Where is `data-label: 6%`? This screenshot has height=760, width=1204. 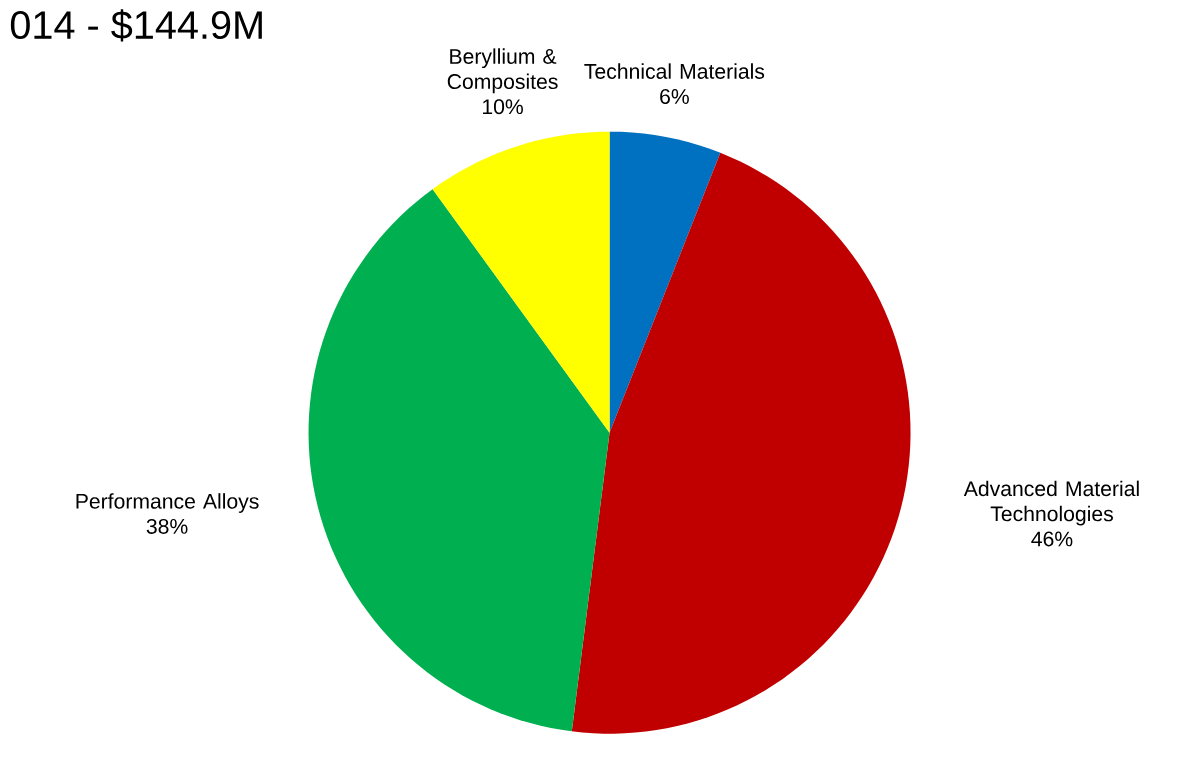
data-label: 6% is located at coordinates (674, 96).